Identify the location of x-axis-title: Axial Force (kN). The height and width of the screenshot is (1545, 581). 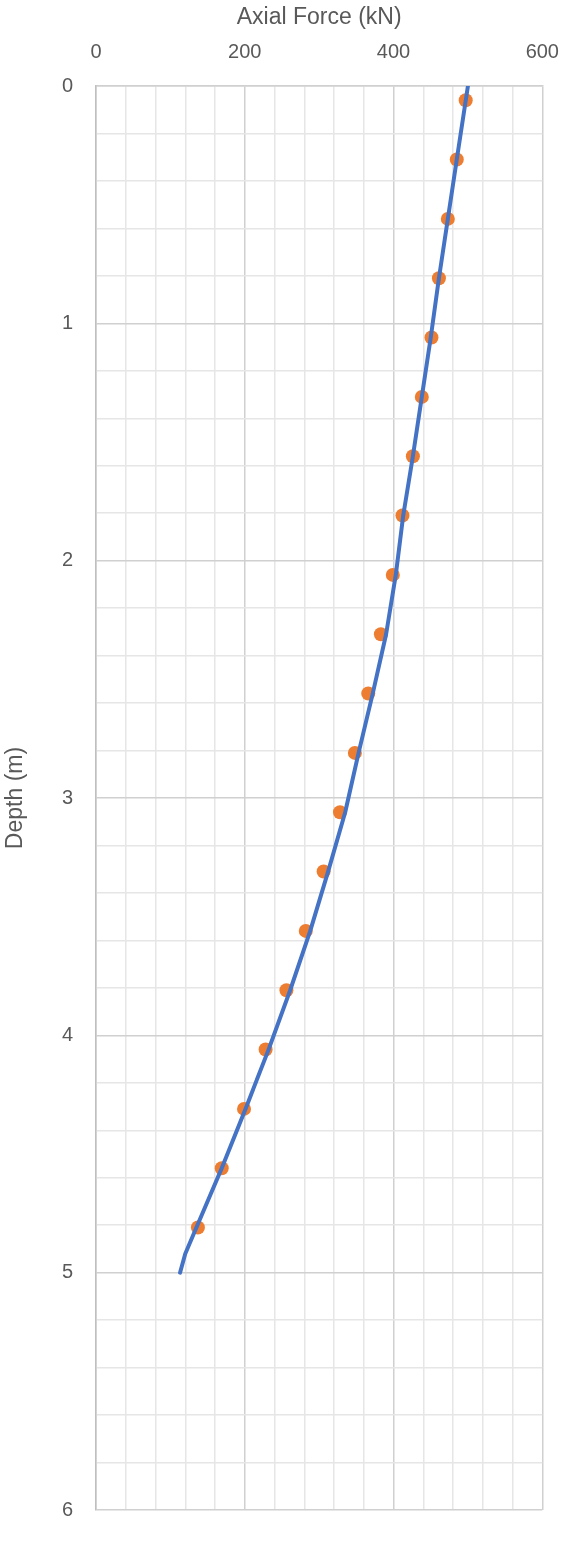
(319, 16).